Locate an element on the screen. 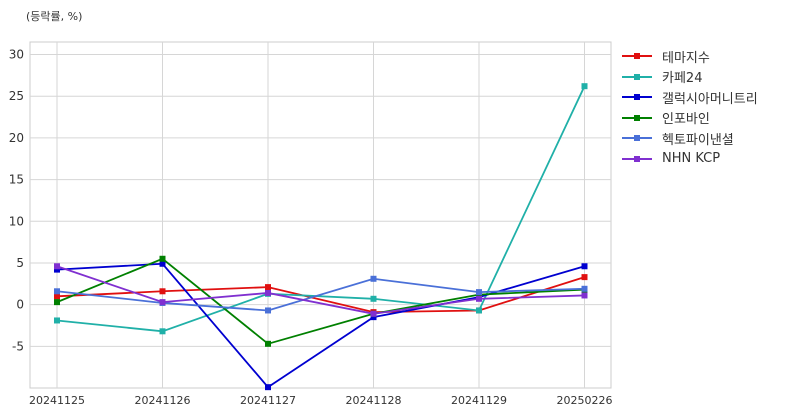 The height and width of the screenshot is (416, 789). y-tick-label: 25 is located at coordinates (16, 96).